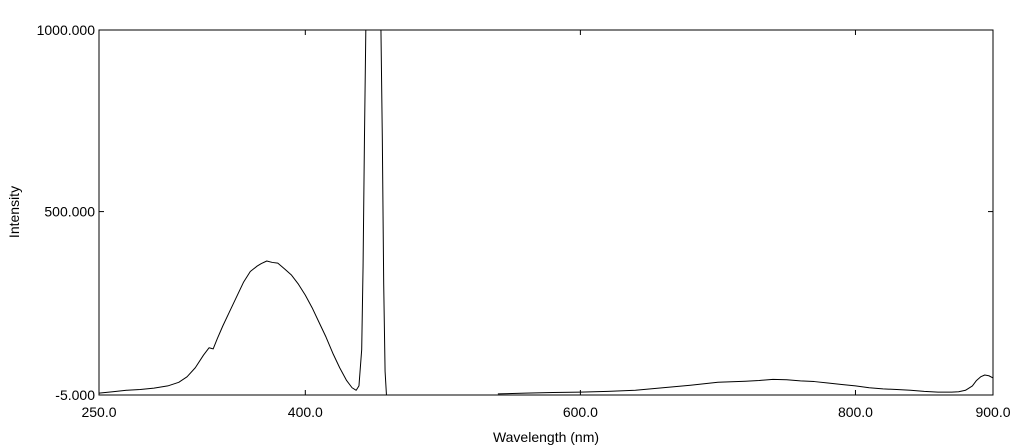  Describe the element at coordinates (305, 412) in the screenshot. I see `x-tick-label: 400.0` at that location.